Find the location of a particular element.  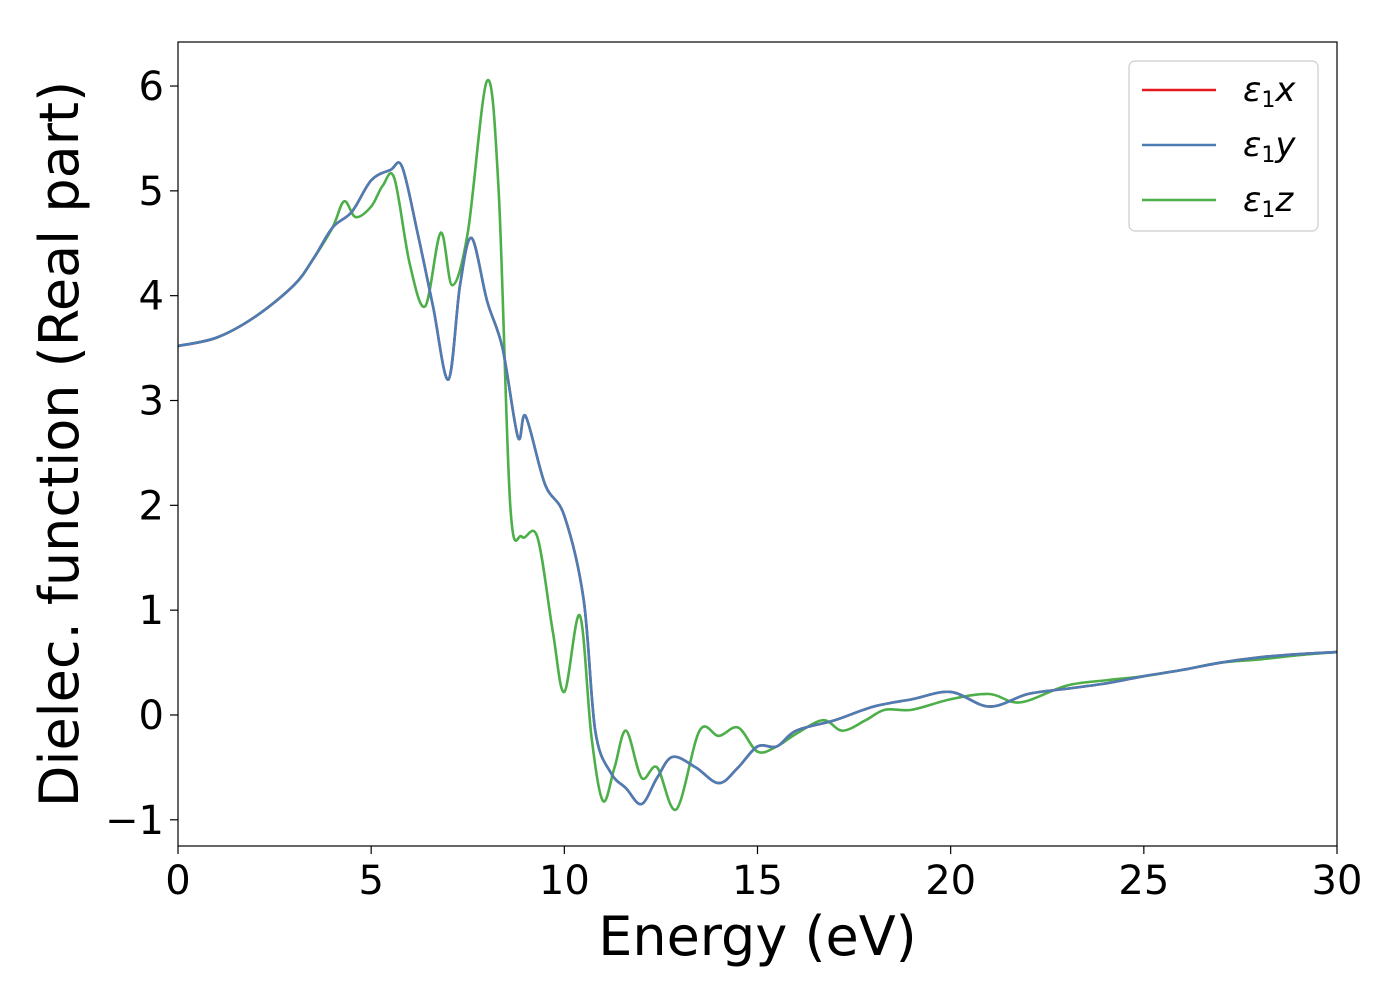

y-tick-label: 4 is located at coordinates (151, 297).